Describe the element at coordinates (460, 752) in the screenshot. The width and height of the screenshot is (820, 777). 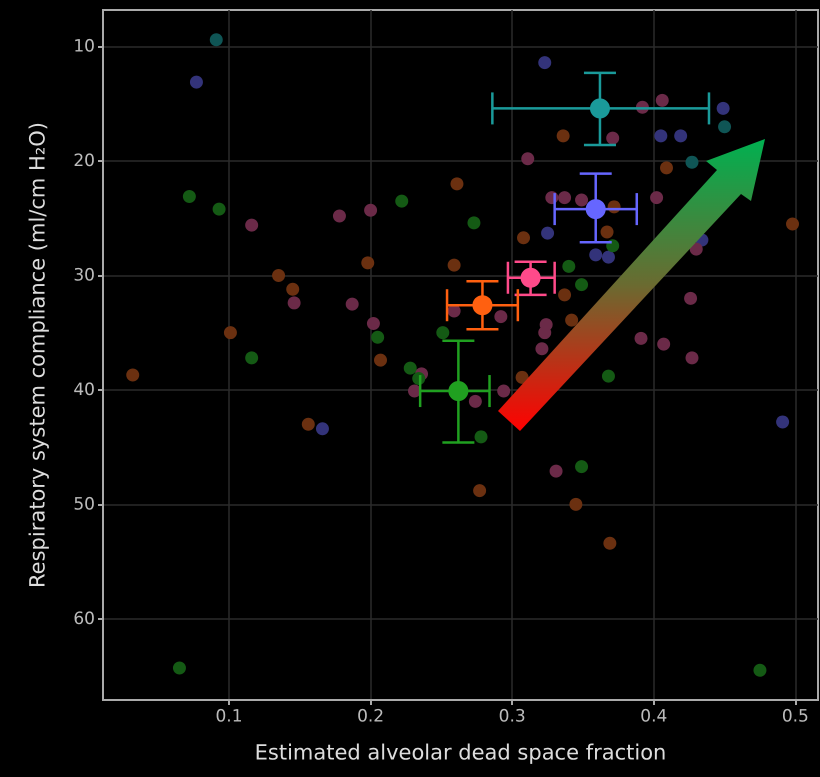
I see `x-axis-title: Estimated alveolar dead space fraction` at that location.